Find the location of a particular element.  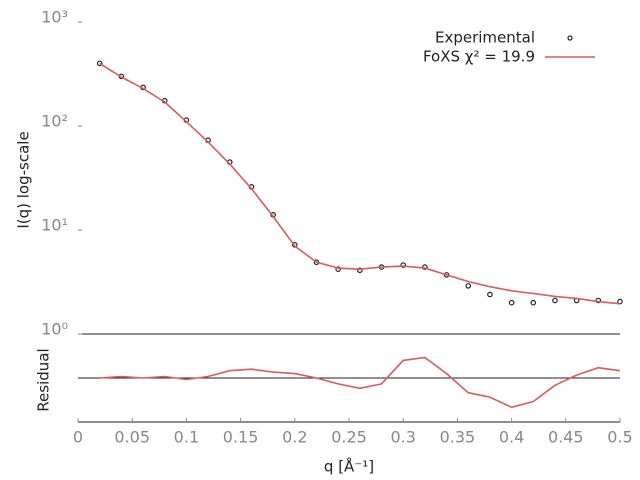

x-tick-label: 0.35 is located at coordinates (458, 437).